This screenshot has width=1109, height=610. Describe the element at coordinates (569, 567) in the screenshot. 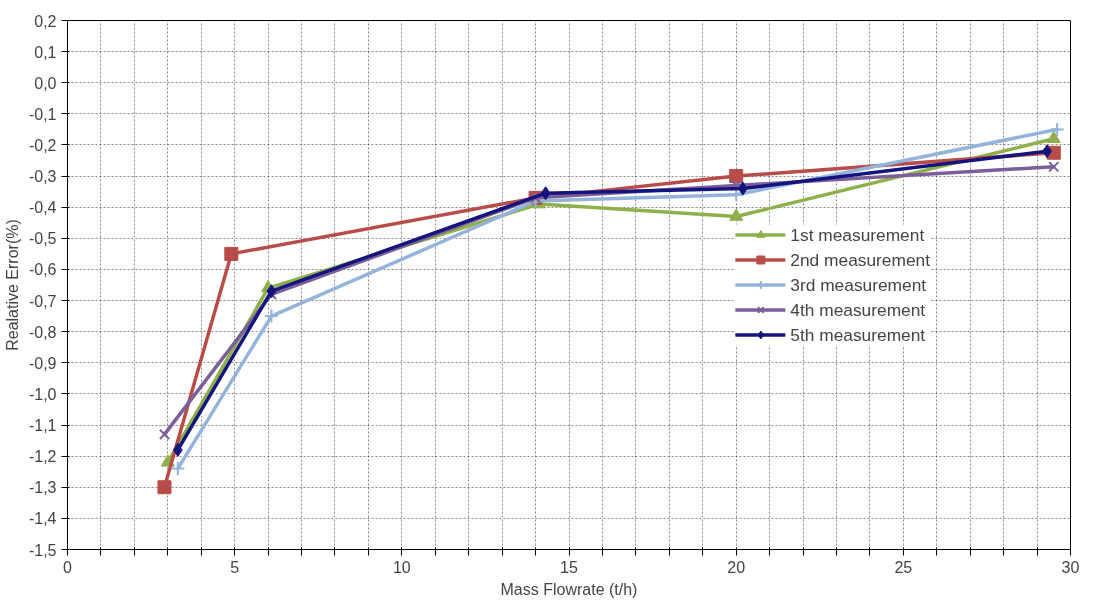

I see `x-tick-label: 15` at that location.